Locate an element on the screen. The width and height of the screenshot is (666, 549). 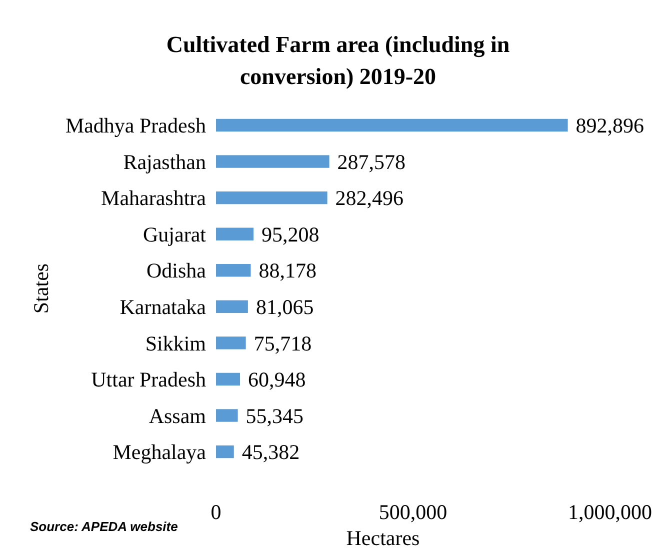
data-label: 60,948 is located at coordinates (277, 380).